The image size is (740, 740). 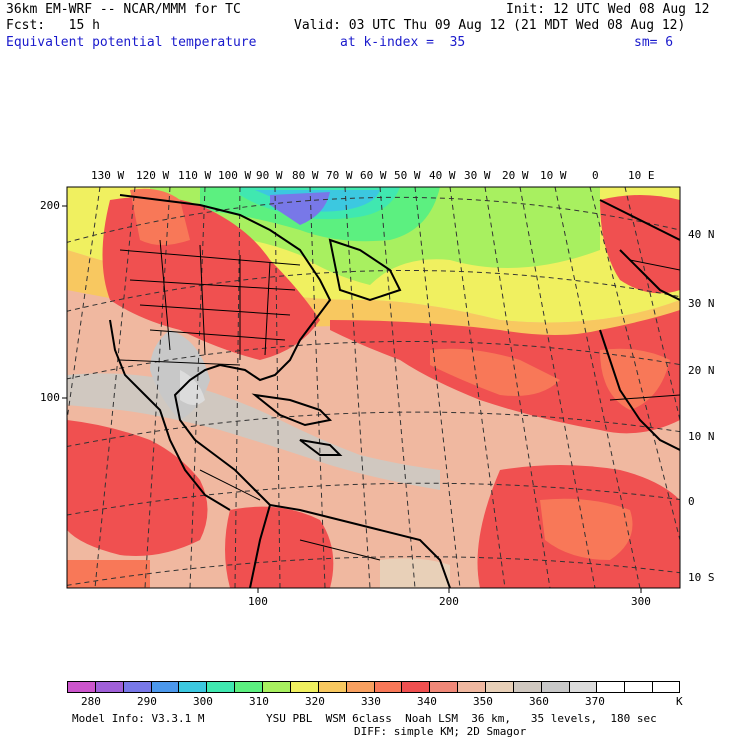 What do you see at coordinates (53, 25) in the screenshot?
I see `forecast-hour: Fcst: 15 h` at bounding box center [53, 25].